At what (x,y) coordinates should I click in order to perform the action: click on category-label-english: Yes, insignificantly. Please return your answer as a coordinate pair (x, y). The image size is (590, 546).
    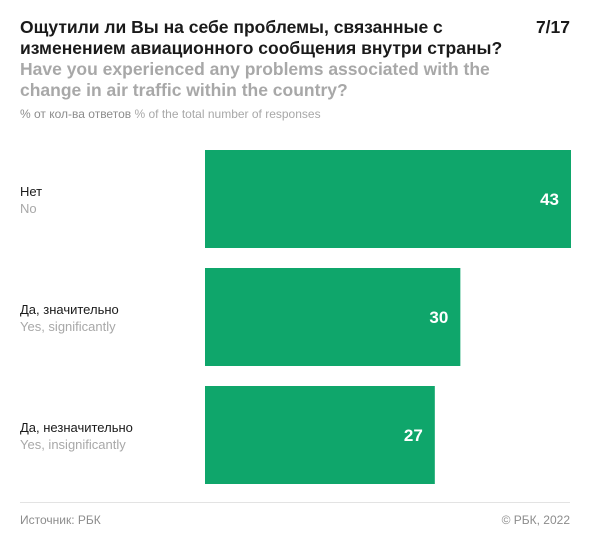
    Looking at the image, I should click on (73, 444).